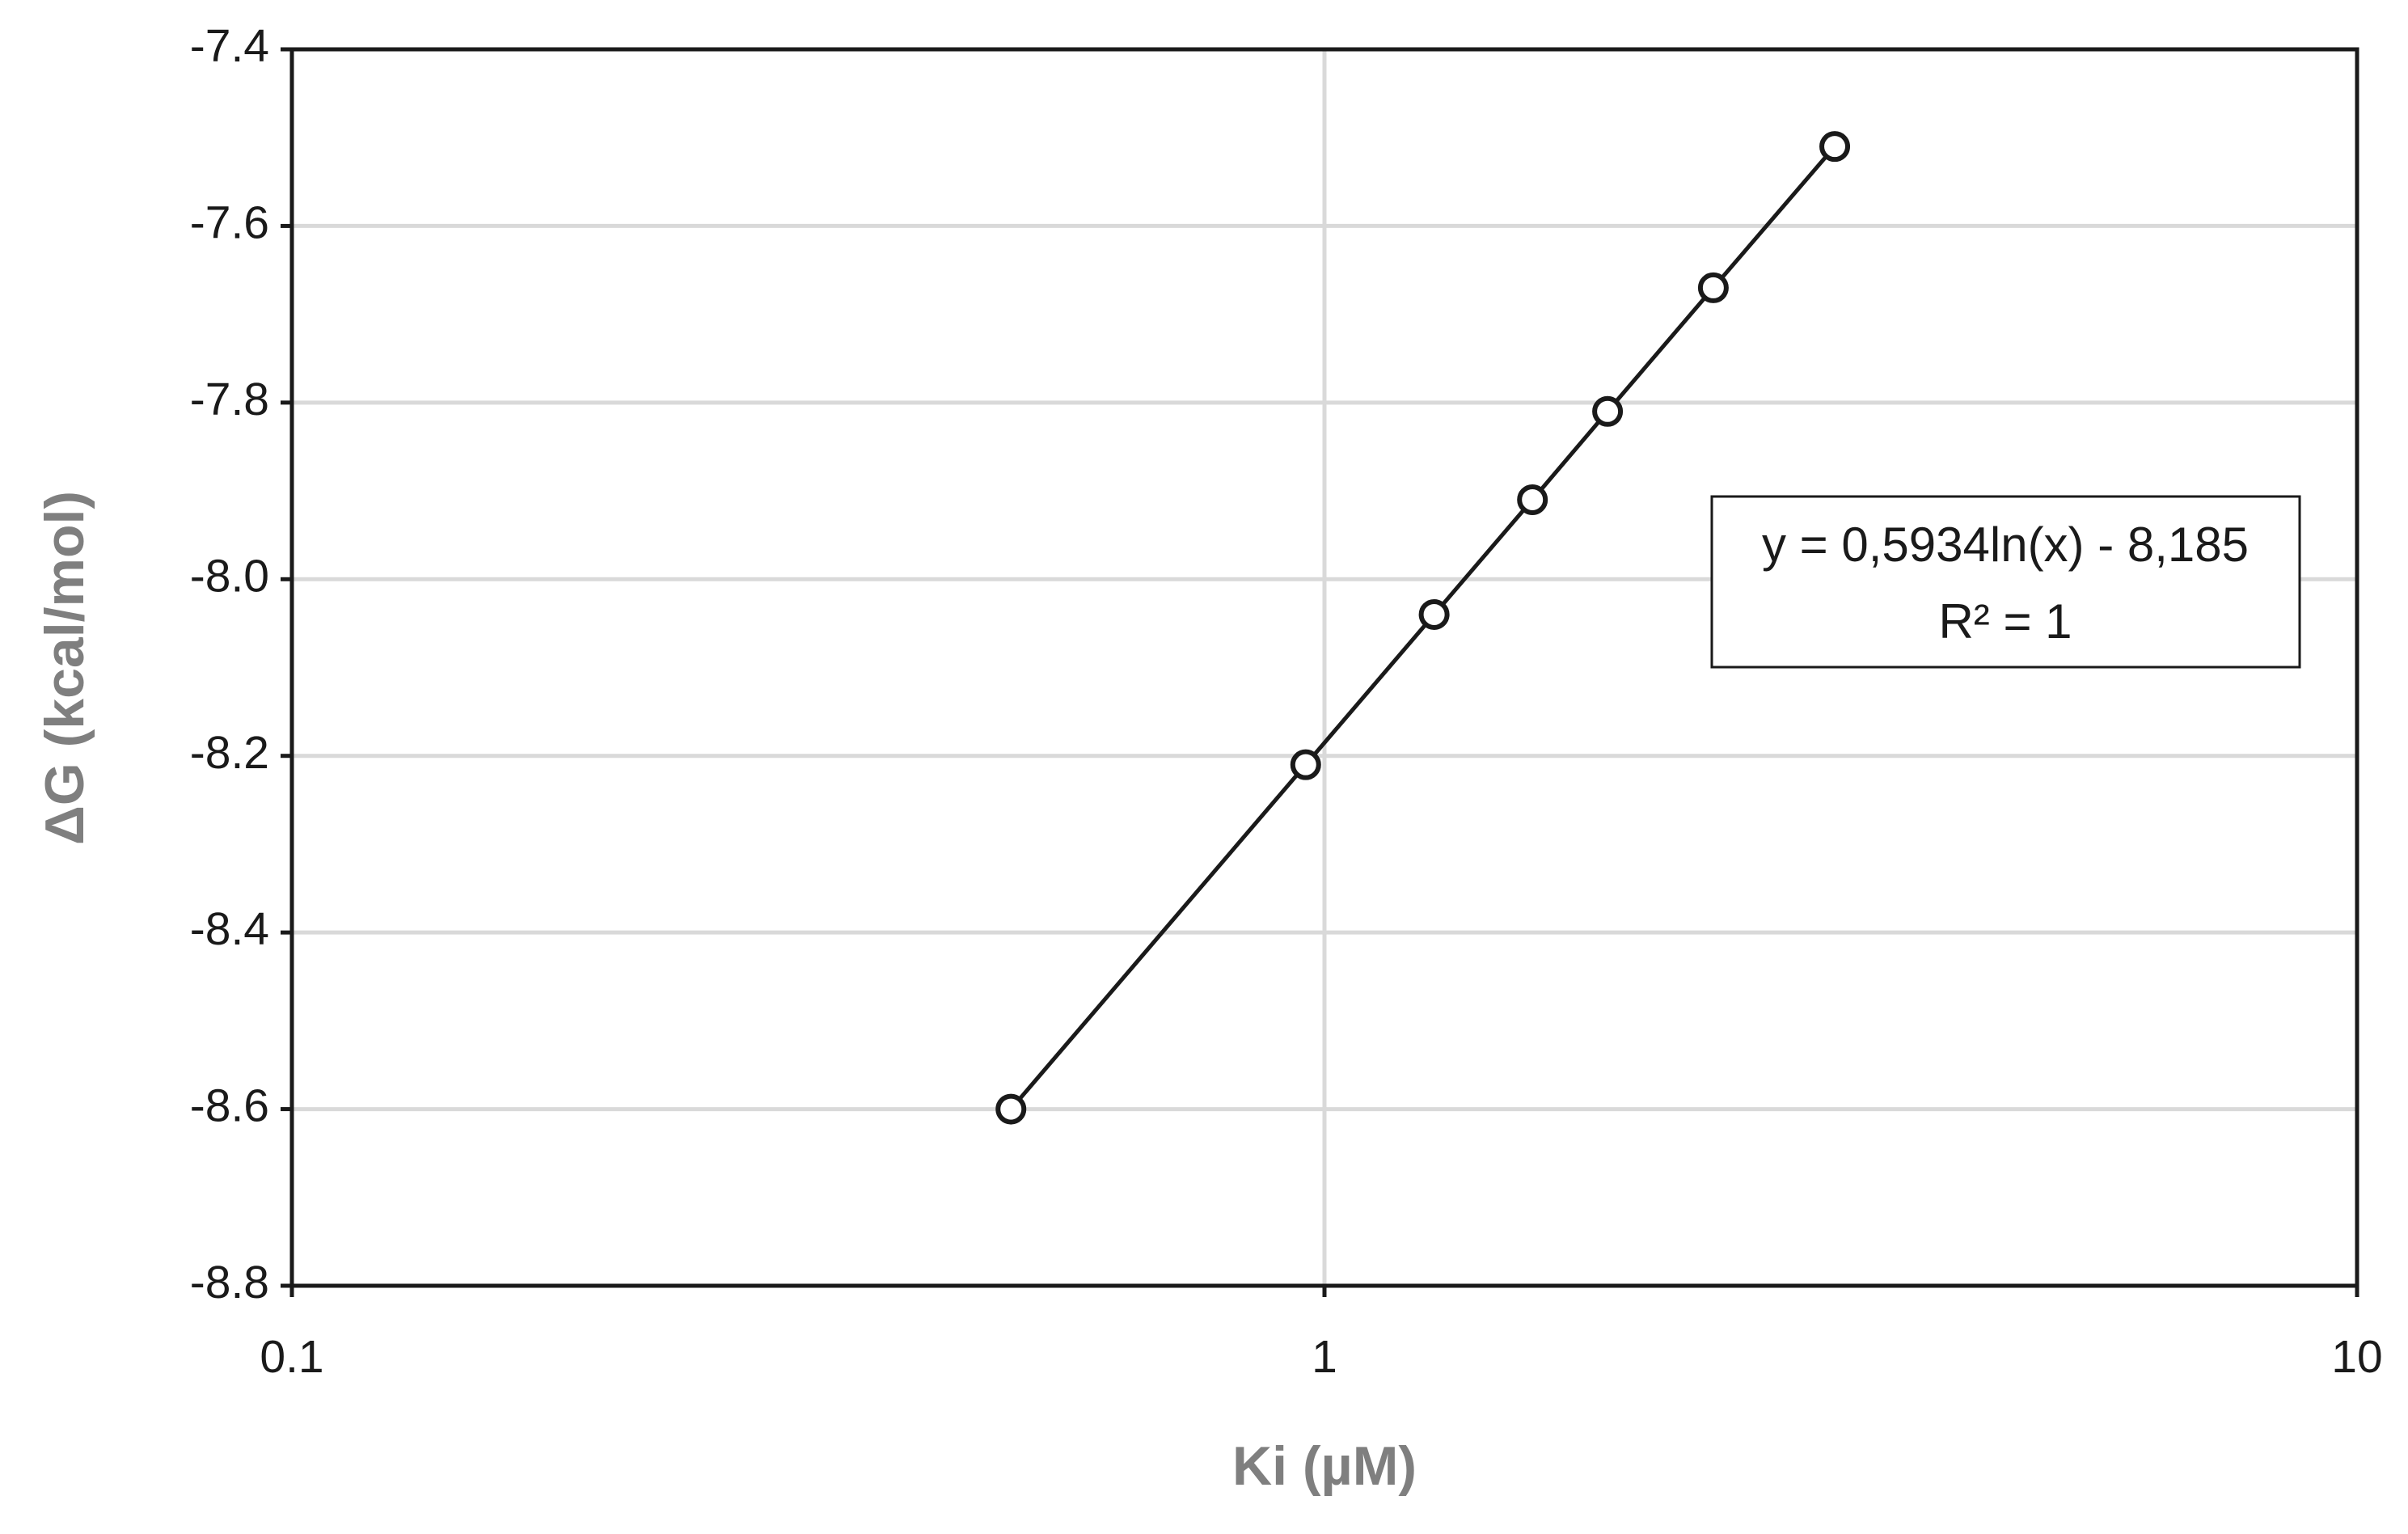  Describe the element at coordinates (1324, 1357) in the screenshot. I see `x-tick-label: 1` at that location.